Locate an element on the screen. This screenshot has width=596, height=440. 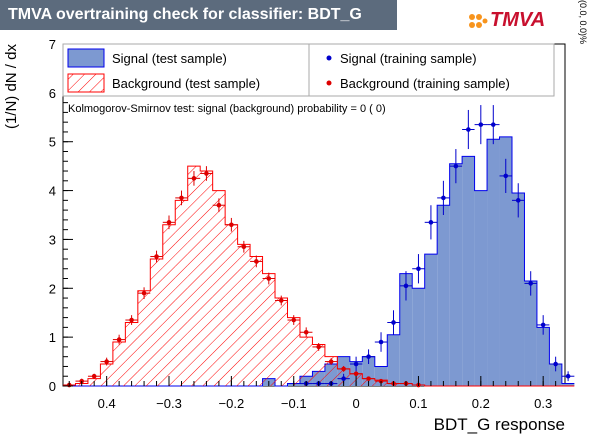
legend-marker-signal-train is located at coordinates (329, 58).